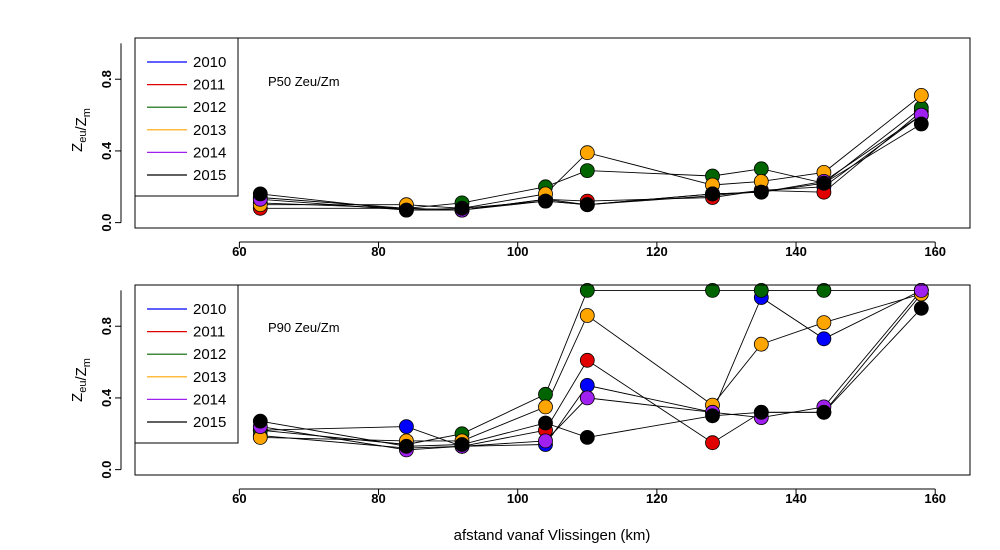  Describe the element at coordinates (239, 251) in the screenshot. I see `p50-x-tick-label: 60` at that location.